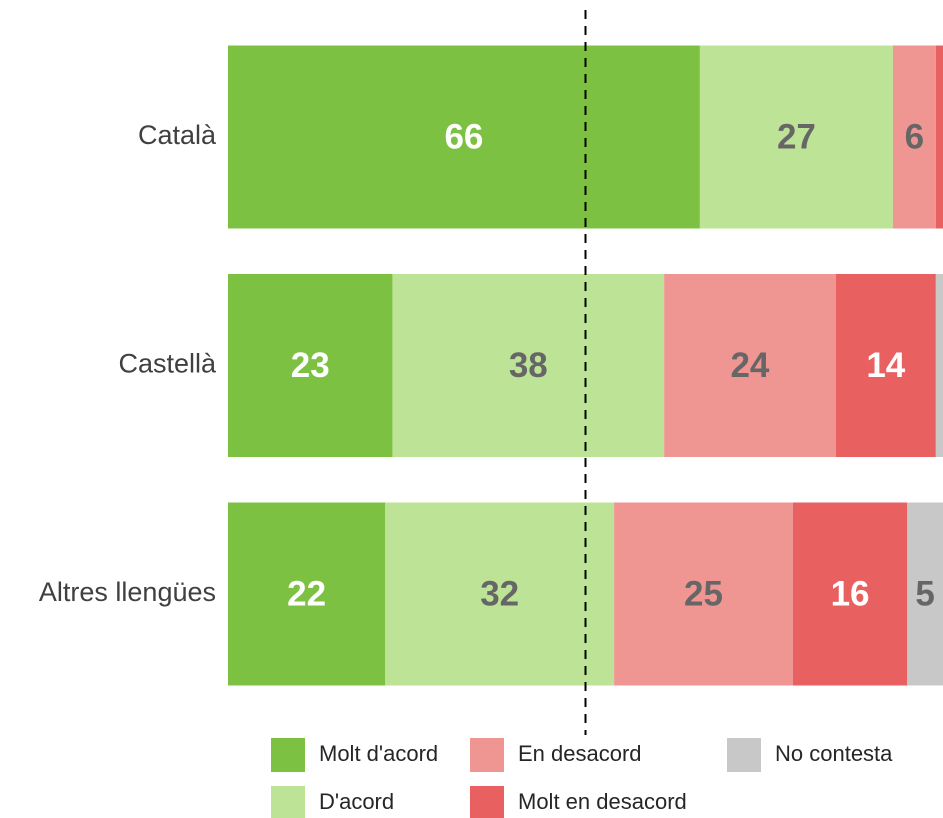  Describe the element at coordinates (602, 801) in the screenshot. I see `legend-label: Molt en desacord` at that location.